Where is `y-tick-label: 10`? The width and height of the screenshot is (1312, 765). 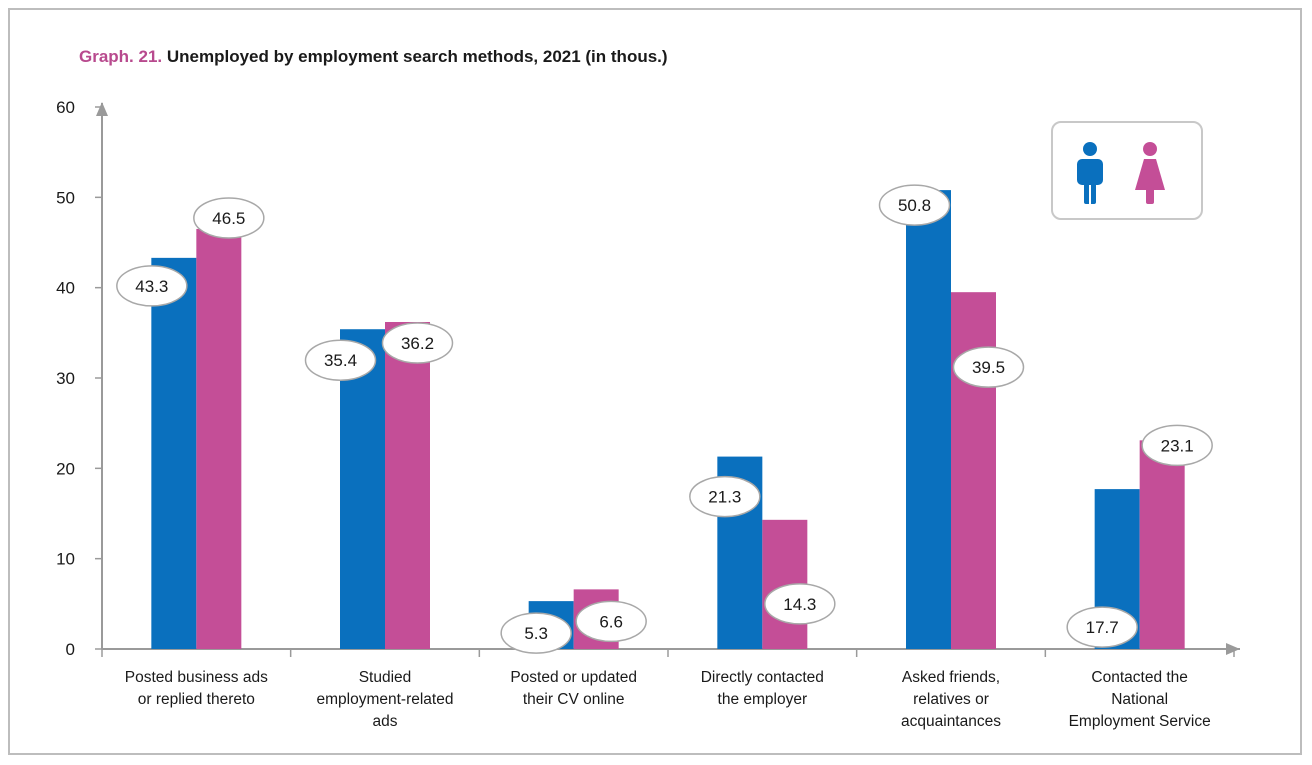
y-tick-label: 10 is located at coordinates (65, 559).